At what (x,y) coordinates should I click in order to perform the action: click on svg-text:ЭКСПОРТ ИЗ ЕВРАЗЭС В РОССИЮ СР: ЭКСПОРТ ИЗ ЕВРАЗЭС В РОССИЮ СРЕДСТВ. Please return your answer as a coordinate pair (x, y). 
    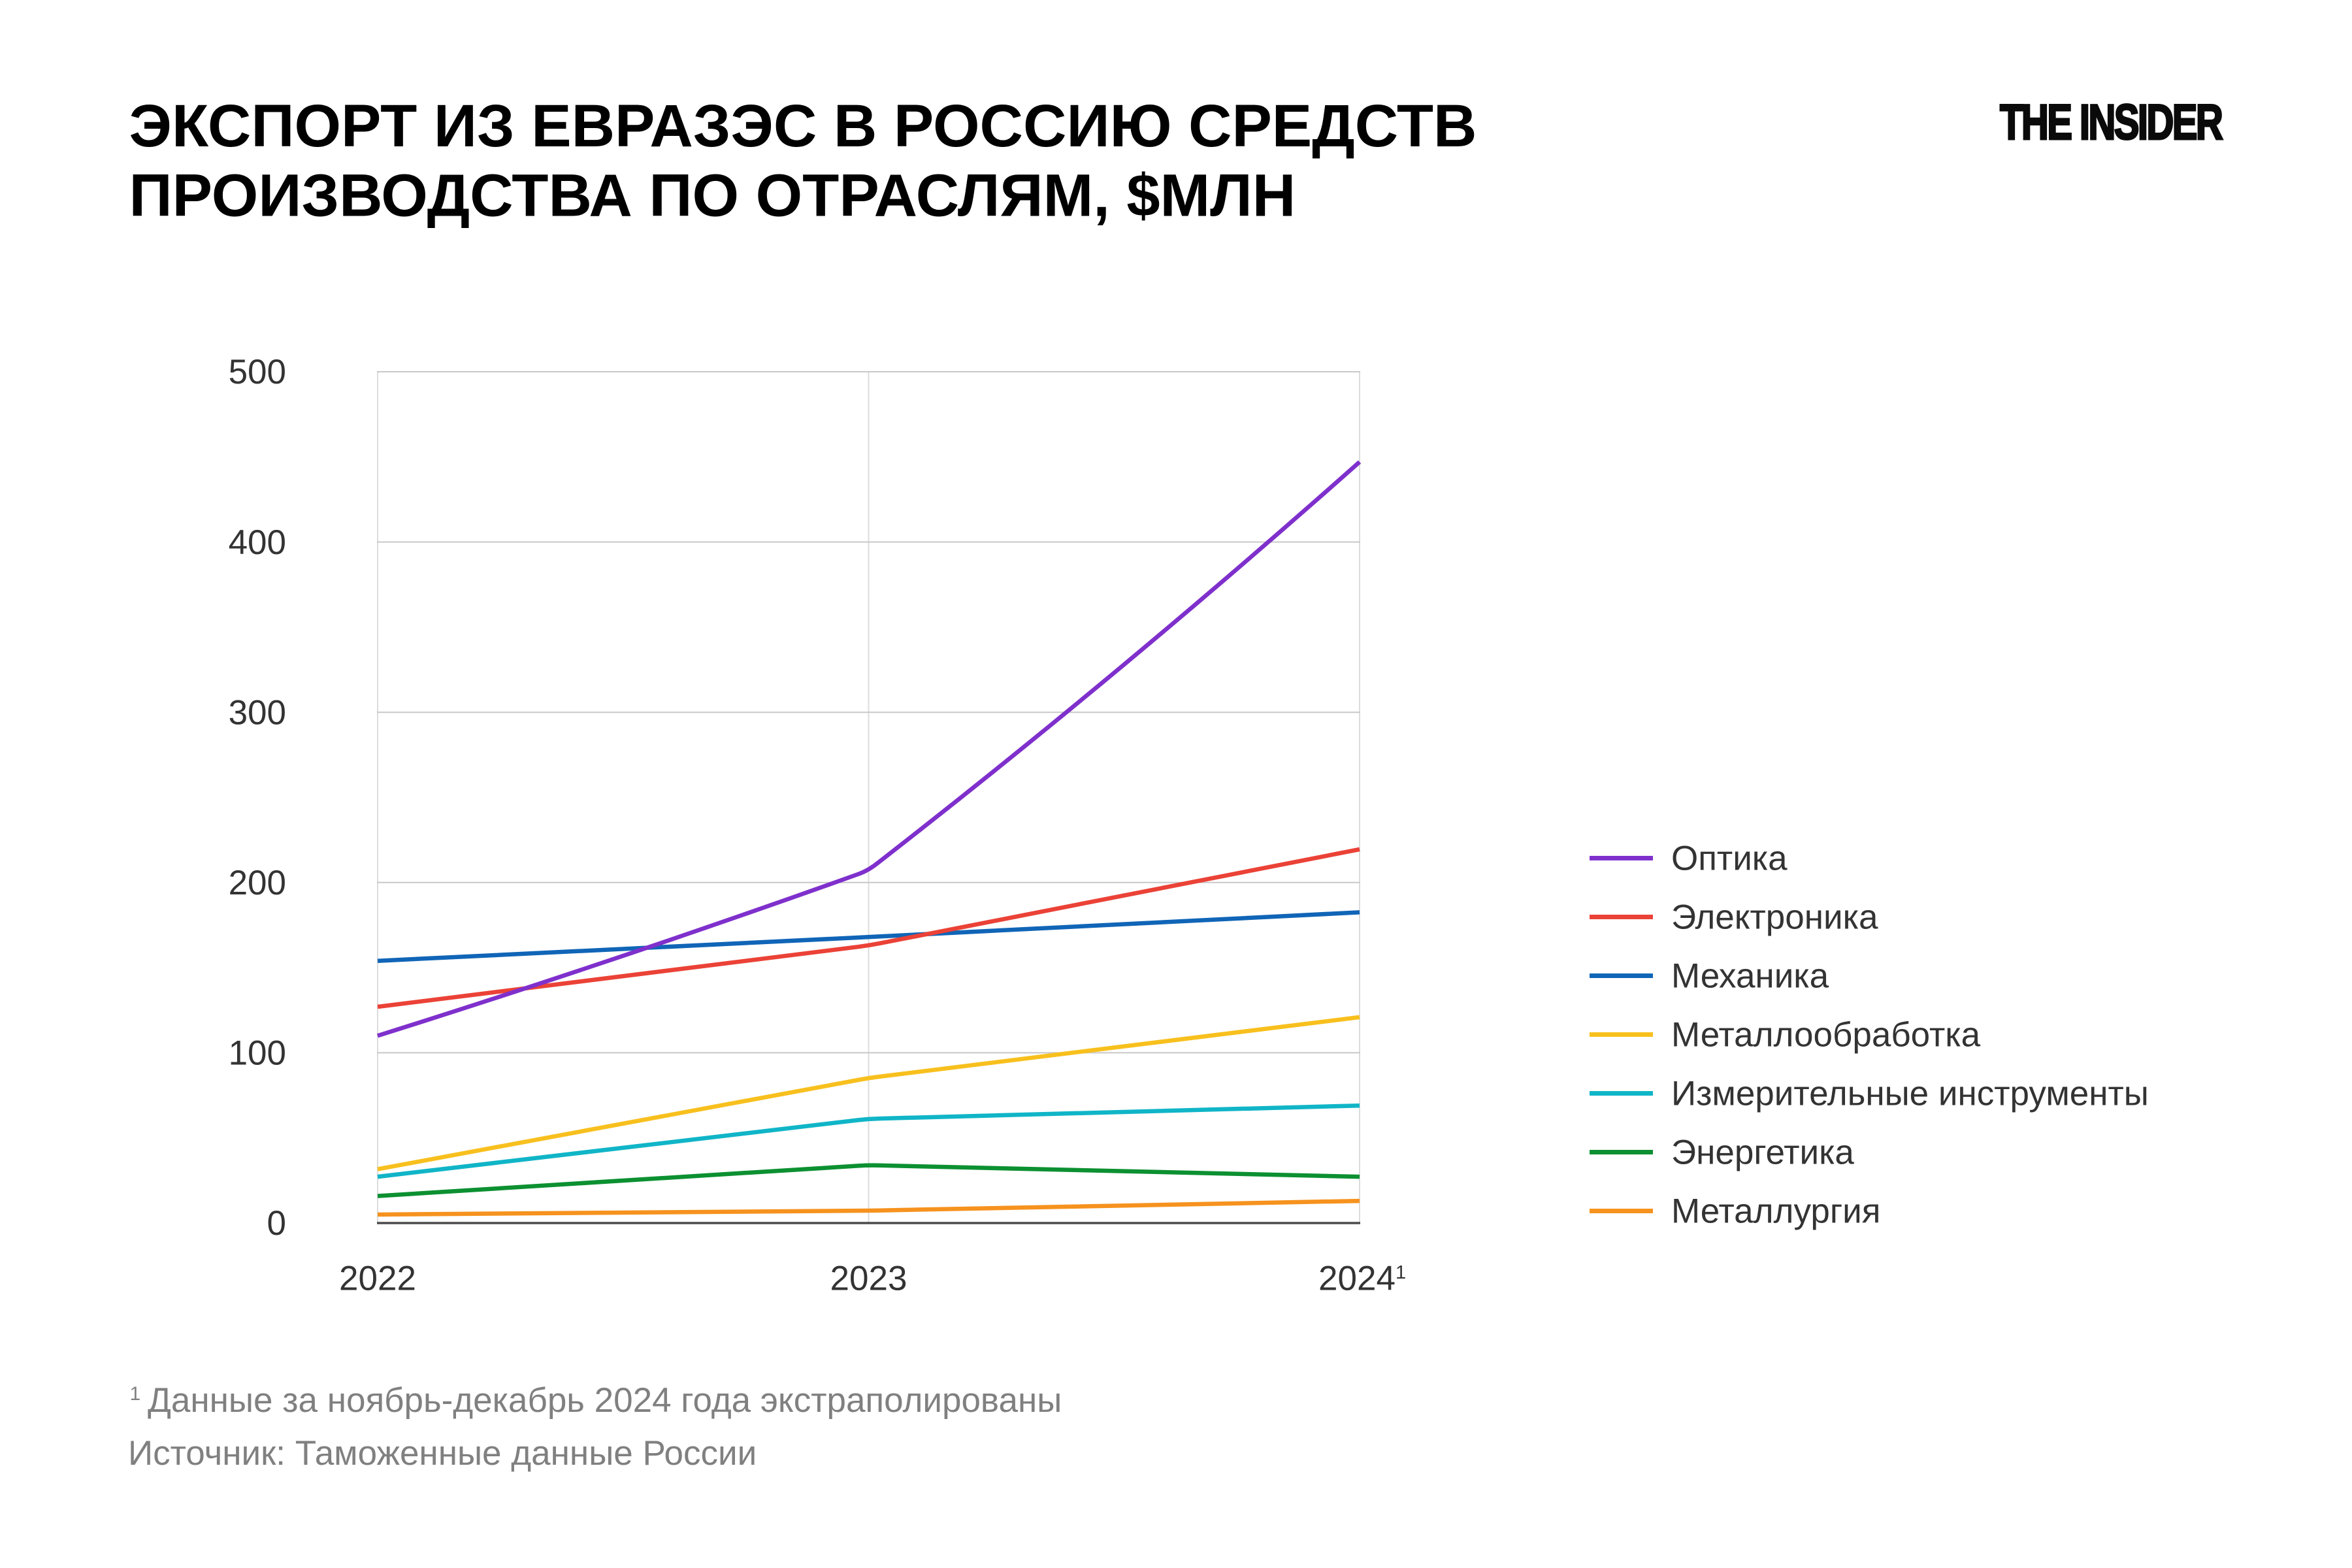
    Looking at the image, I should click on (803, 126).